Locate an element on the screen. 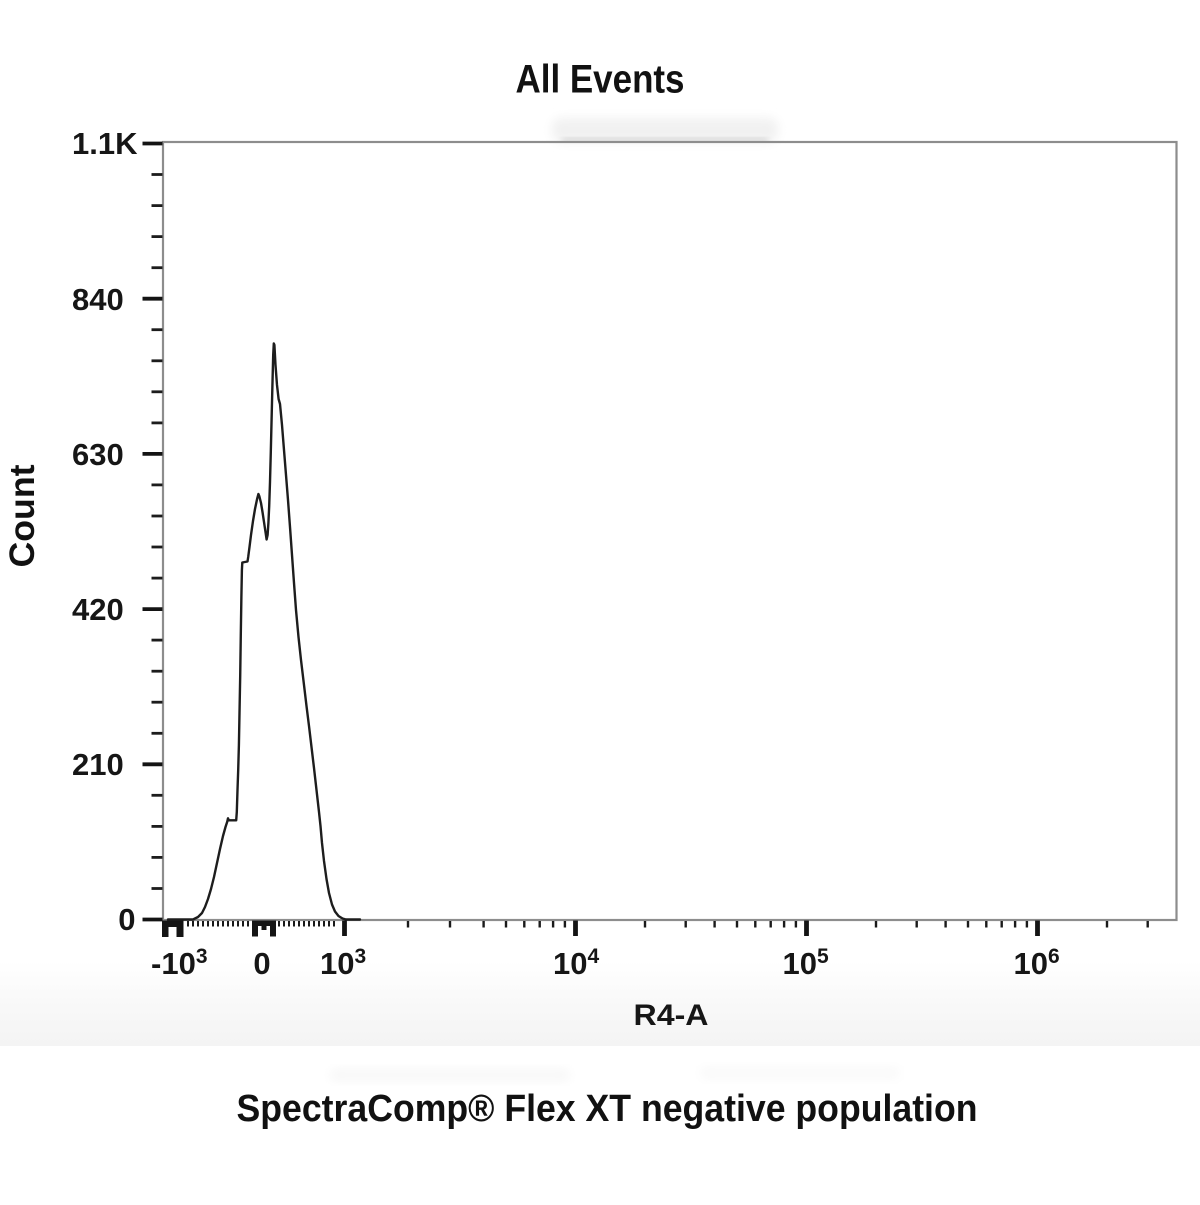  svg-text: 420 is located at coordinates (98, 609).